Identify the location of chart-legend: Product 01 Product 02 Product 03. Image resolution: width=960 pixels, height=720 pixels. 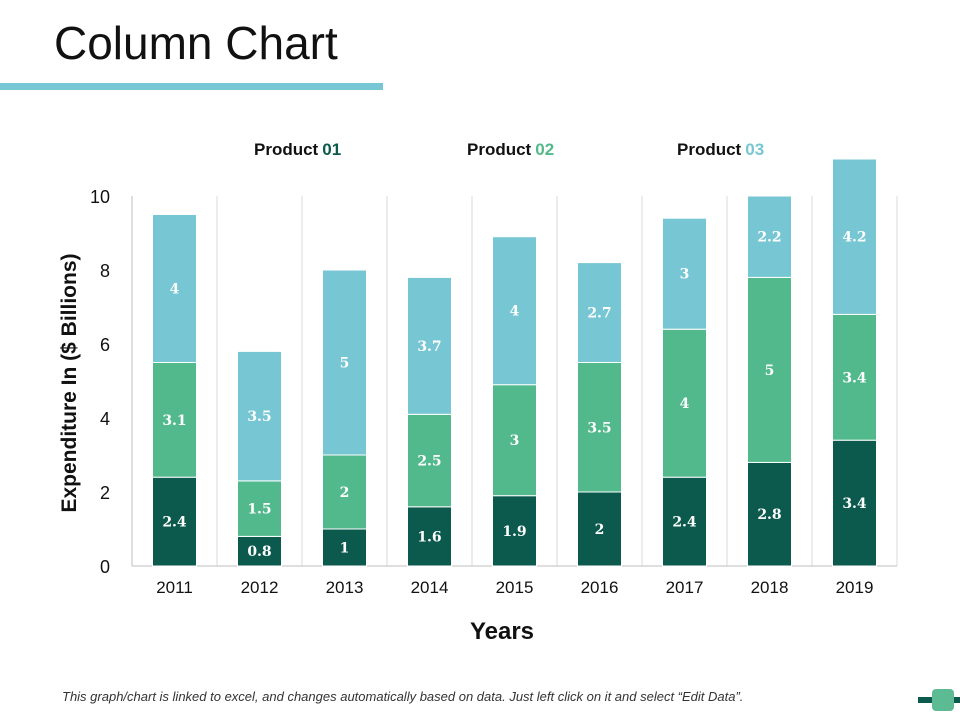
(480, 152).